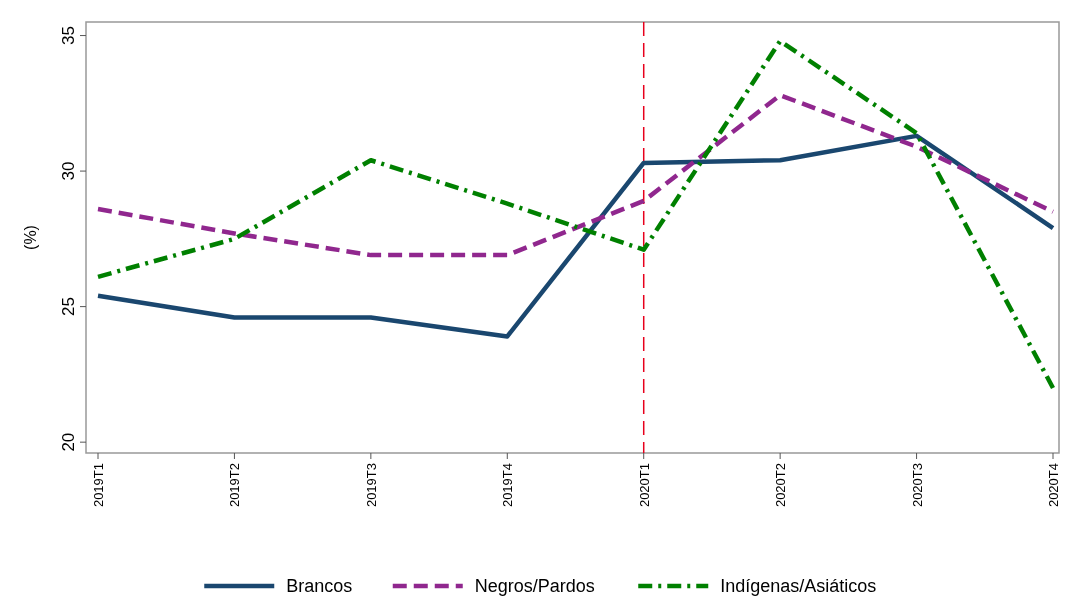 This screenshot has width=1081, height=602. Describe the element at coordinates (68, 442) in the screenshot. I see `y-tick-label: 20` at that location.